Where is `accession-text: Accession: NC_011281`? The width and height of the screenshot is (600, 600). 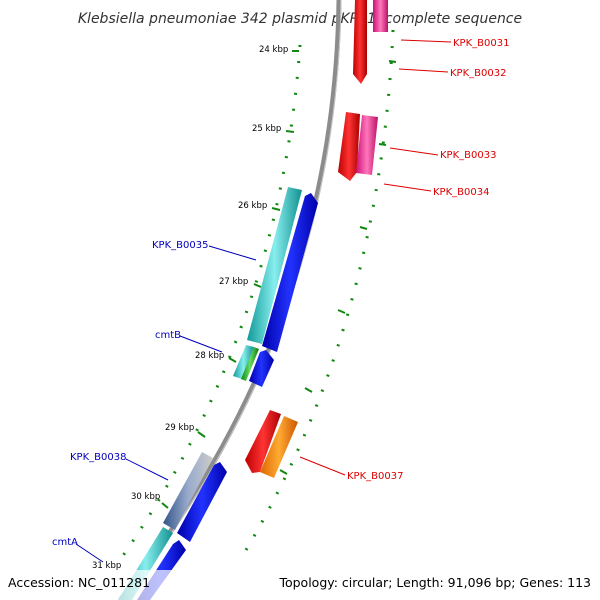
accession-text: Accession: NC_011281 is located at coordinates (79, 582).